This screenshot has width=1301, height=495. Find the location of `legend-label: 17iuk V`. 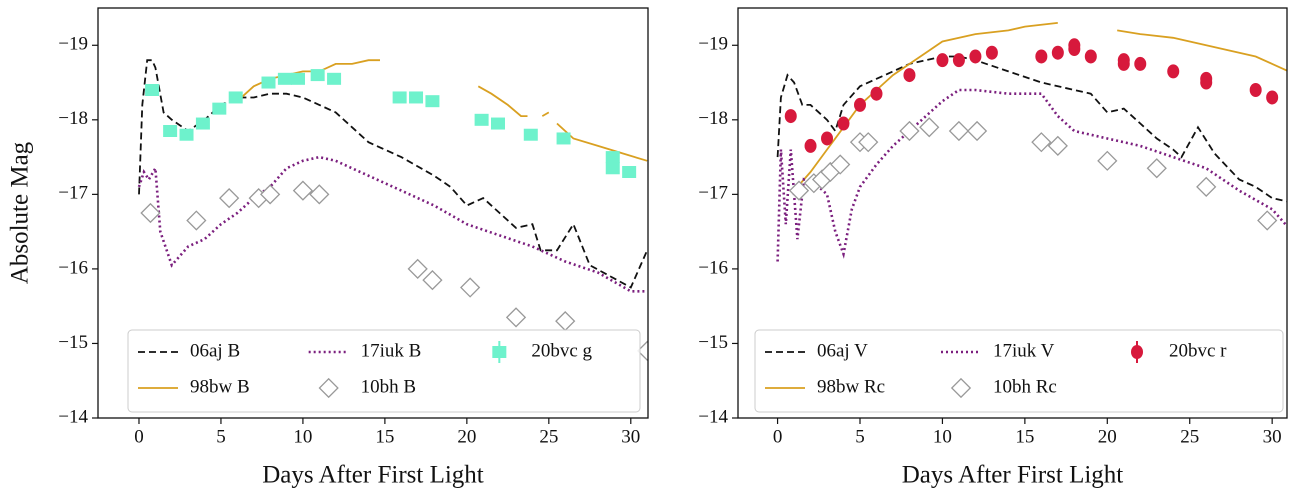

legend-label: 17iuk V is located at coordinates (1024, 350).